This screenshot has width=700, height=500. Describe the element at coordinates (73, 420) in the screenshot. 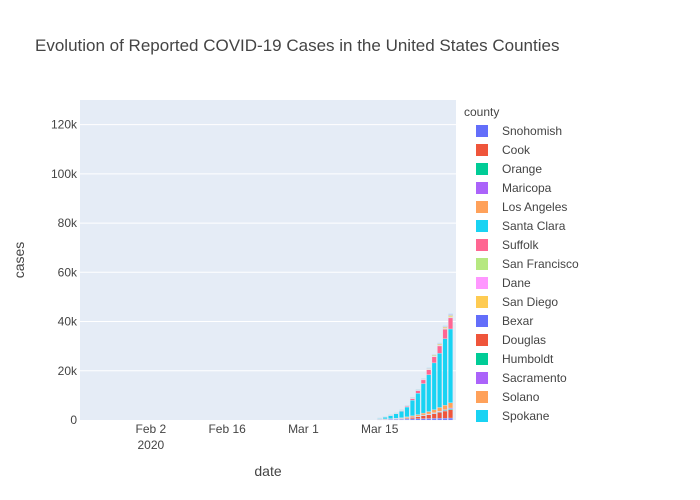

I see `y-tick-label: 0` at that location.